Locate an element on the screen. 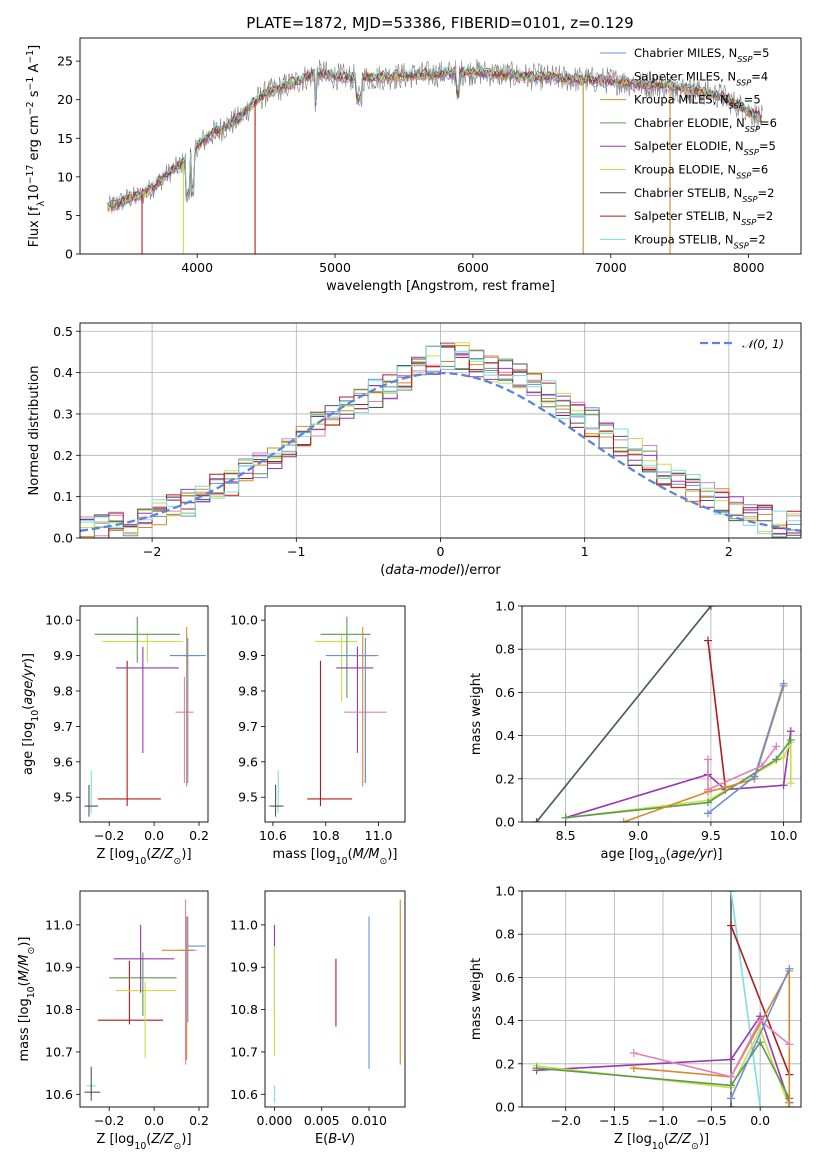 This screenshot has width=819, height=1170. x-tick-label: −2.0 is located at coordinates (566, 1120).